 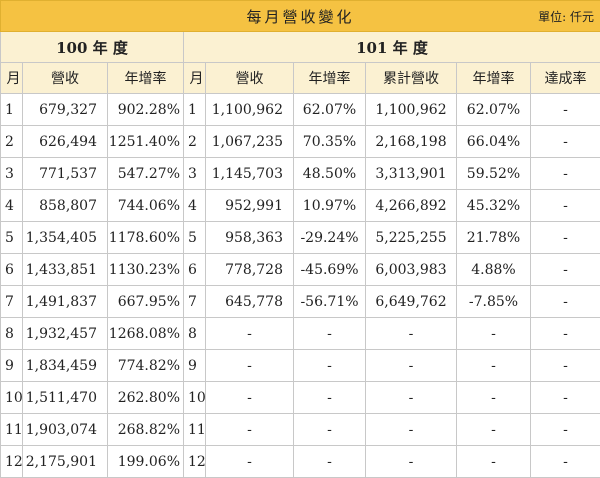 I want to click on yoy-100-cell: 744.06%, so click(x=146, y=206).